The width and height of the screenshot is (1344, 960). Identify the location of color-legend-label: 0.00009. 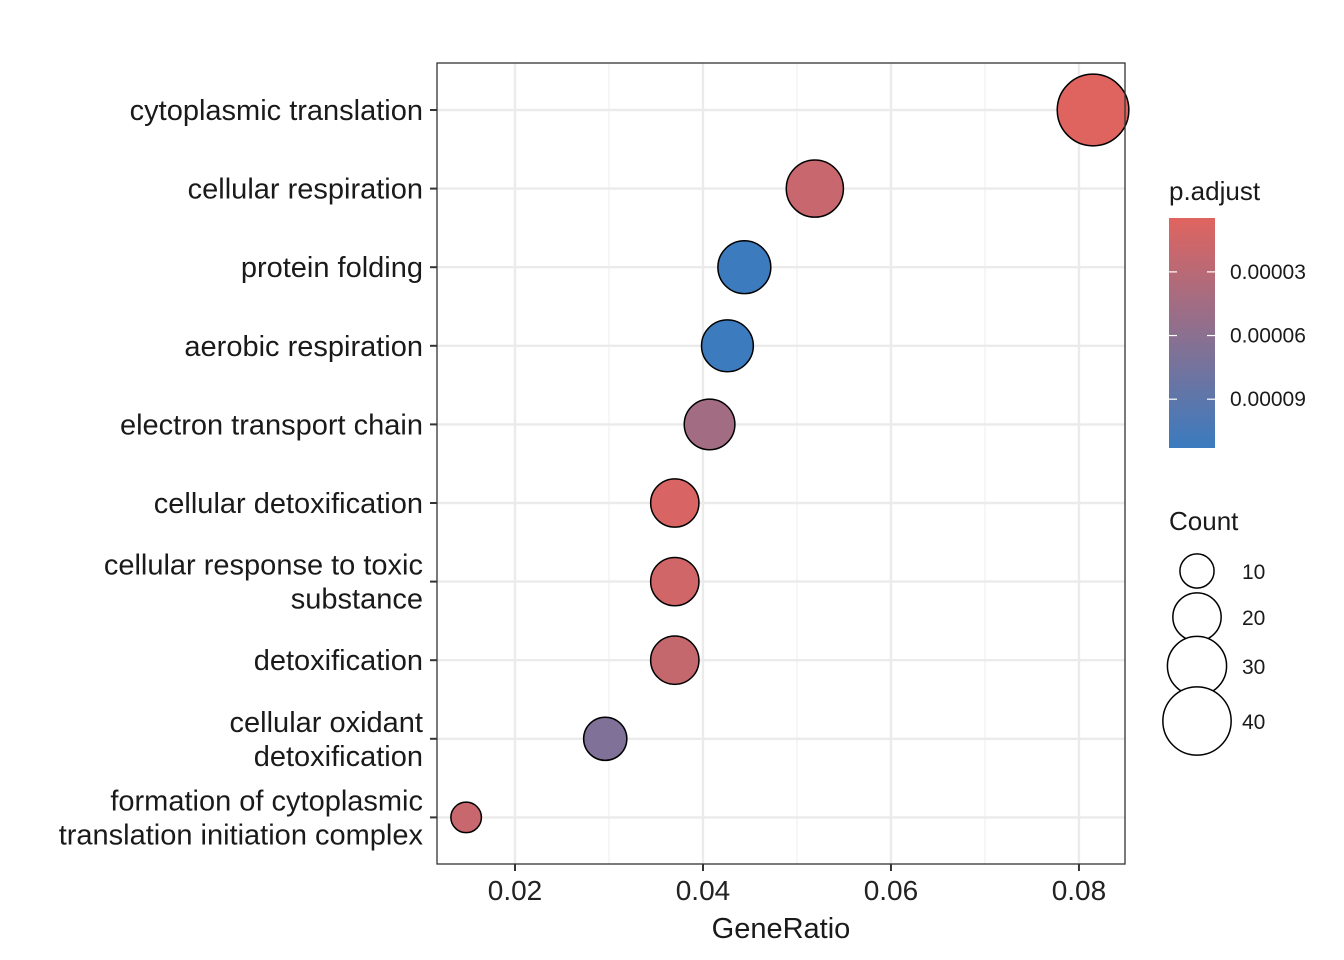
(1268, 399).